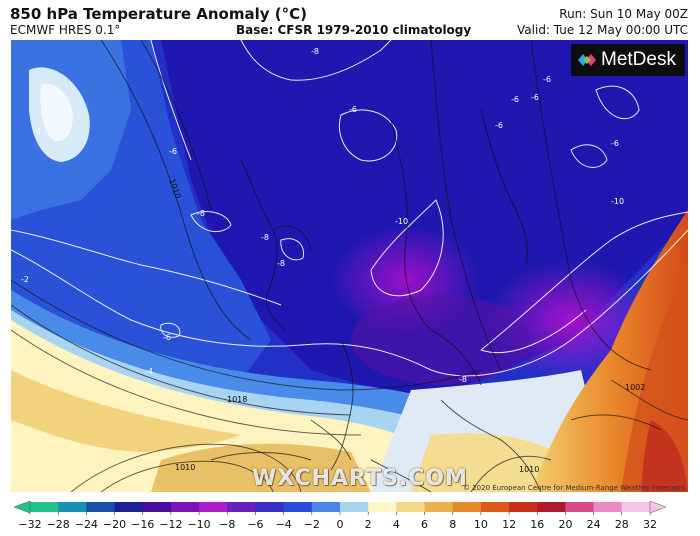 This screenshot has height=536, width=700. Describe the element at coordinates (56, 113) in the screenshot. I see `greenland-white-patch` at that location.